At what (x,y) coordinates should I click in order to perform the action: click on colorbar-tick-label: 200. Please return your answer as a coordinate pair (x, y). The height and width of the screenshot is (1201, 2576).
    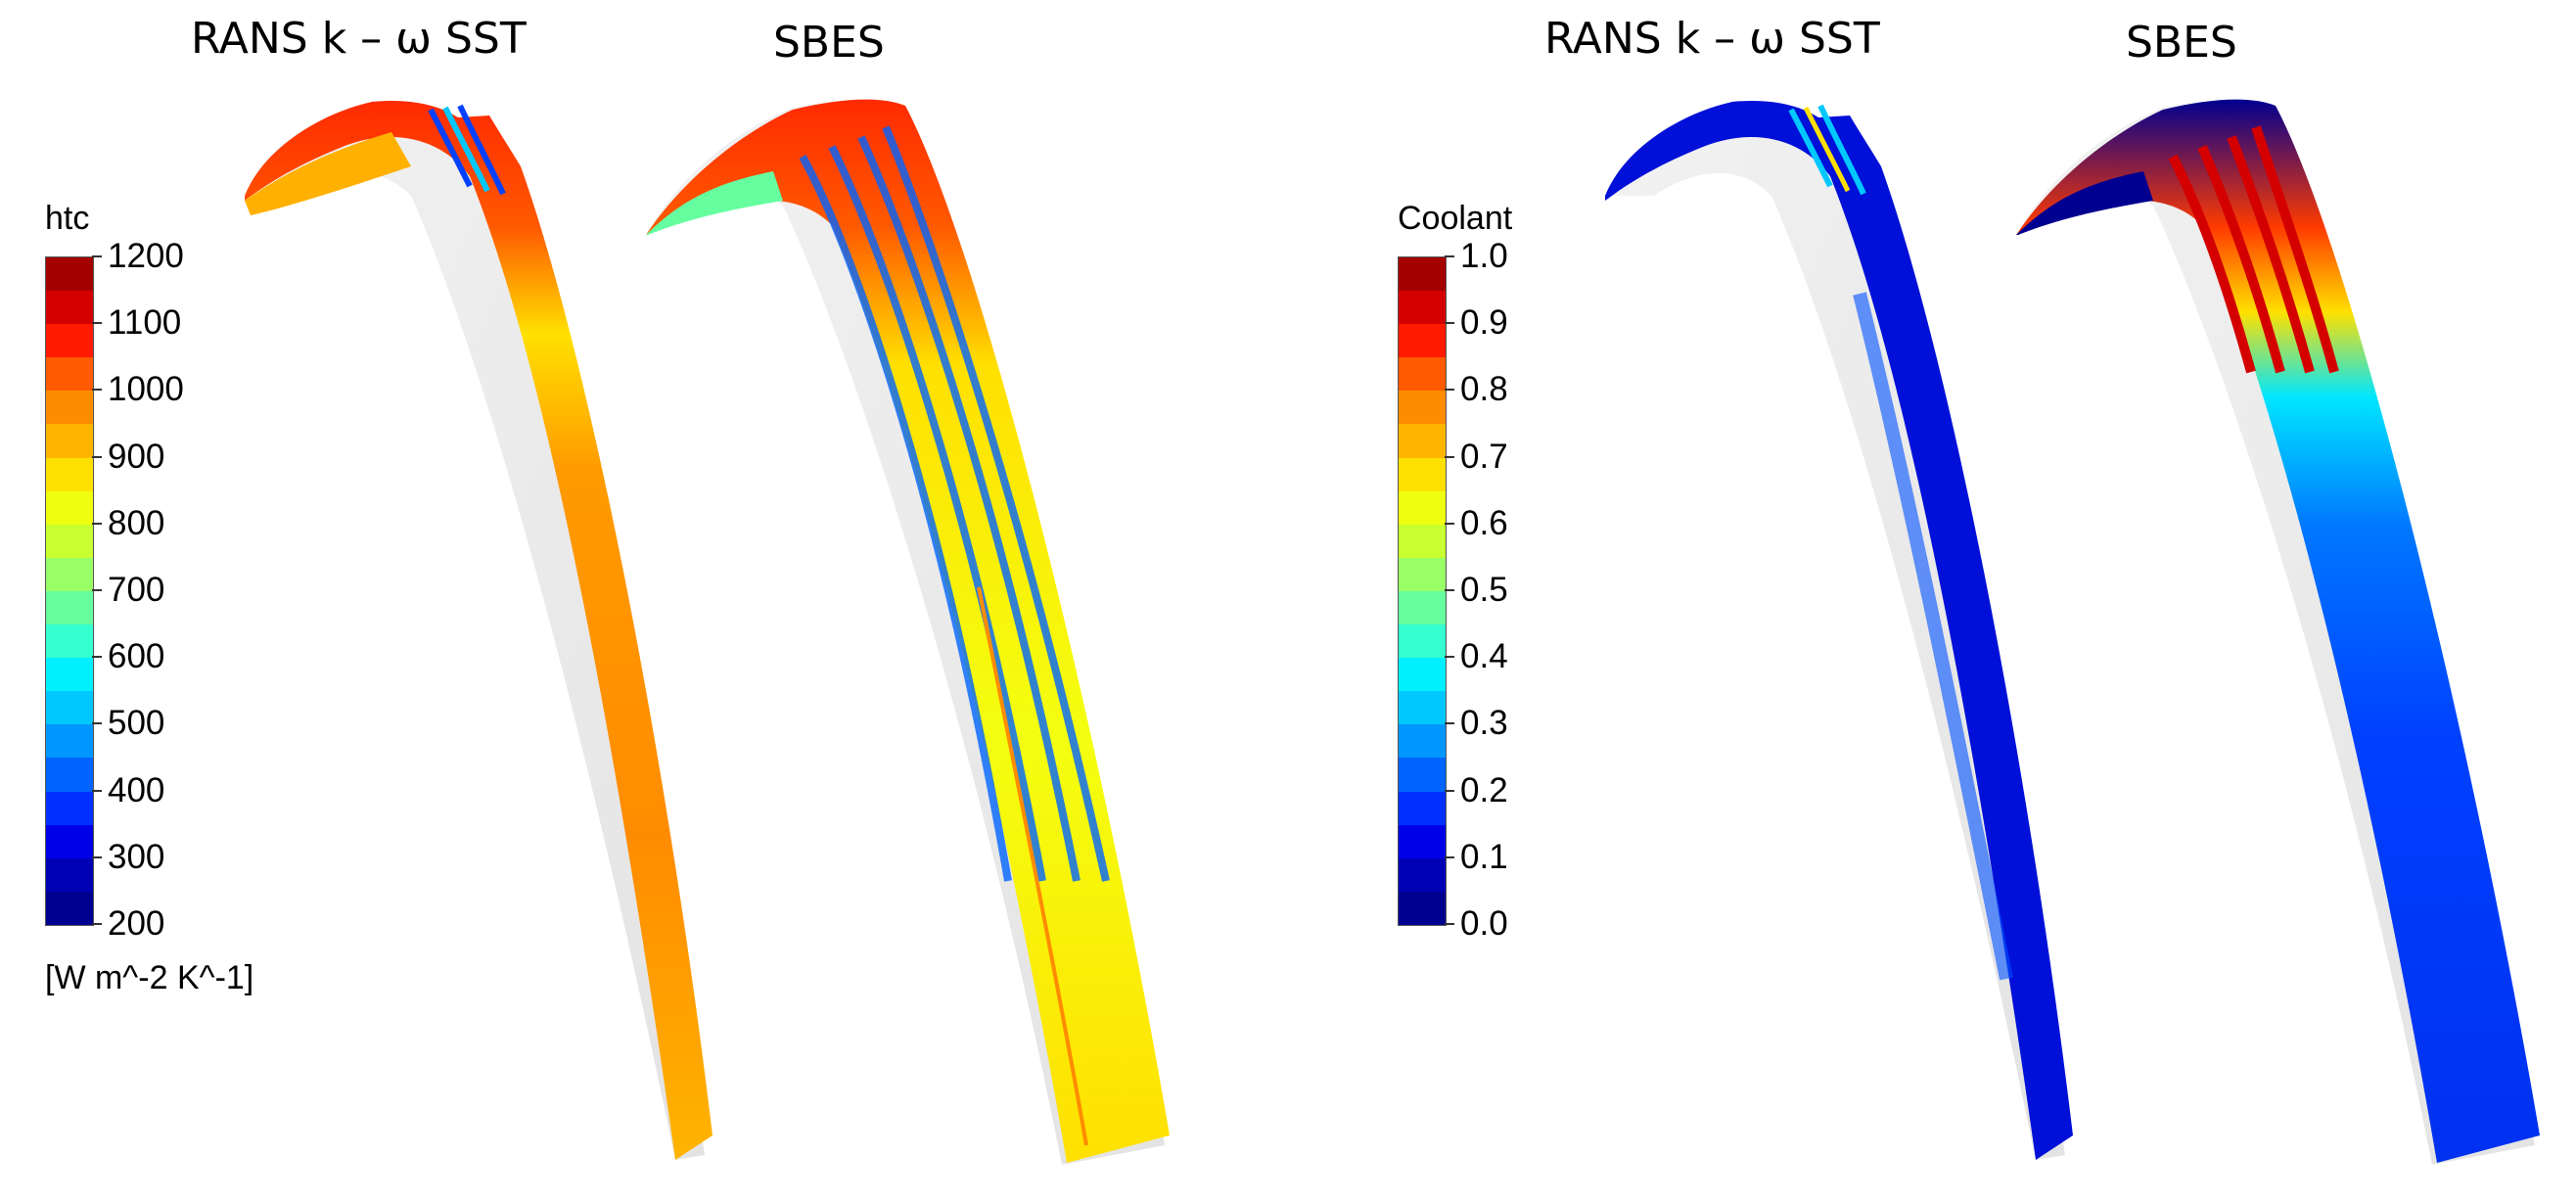
    Looking at the image, I should click on (136, 923).